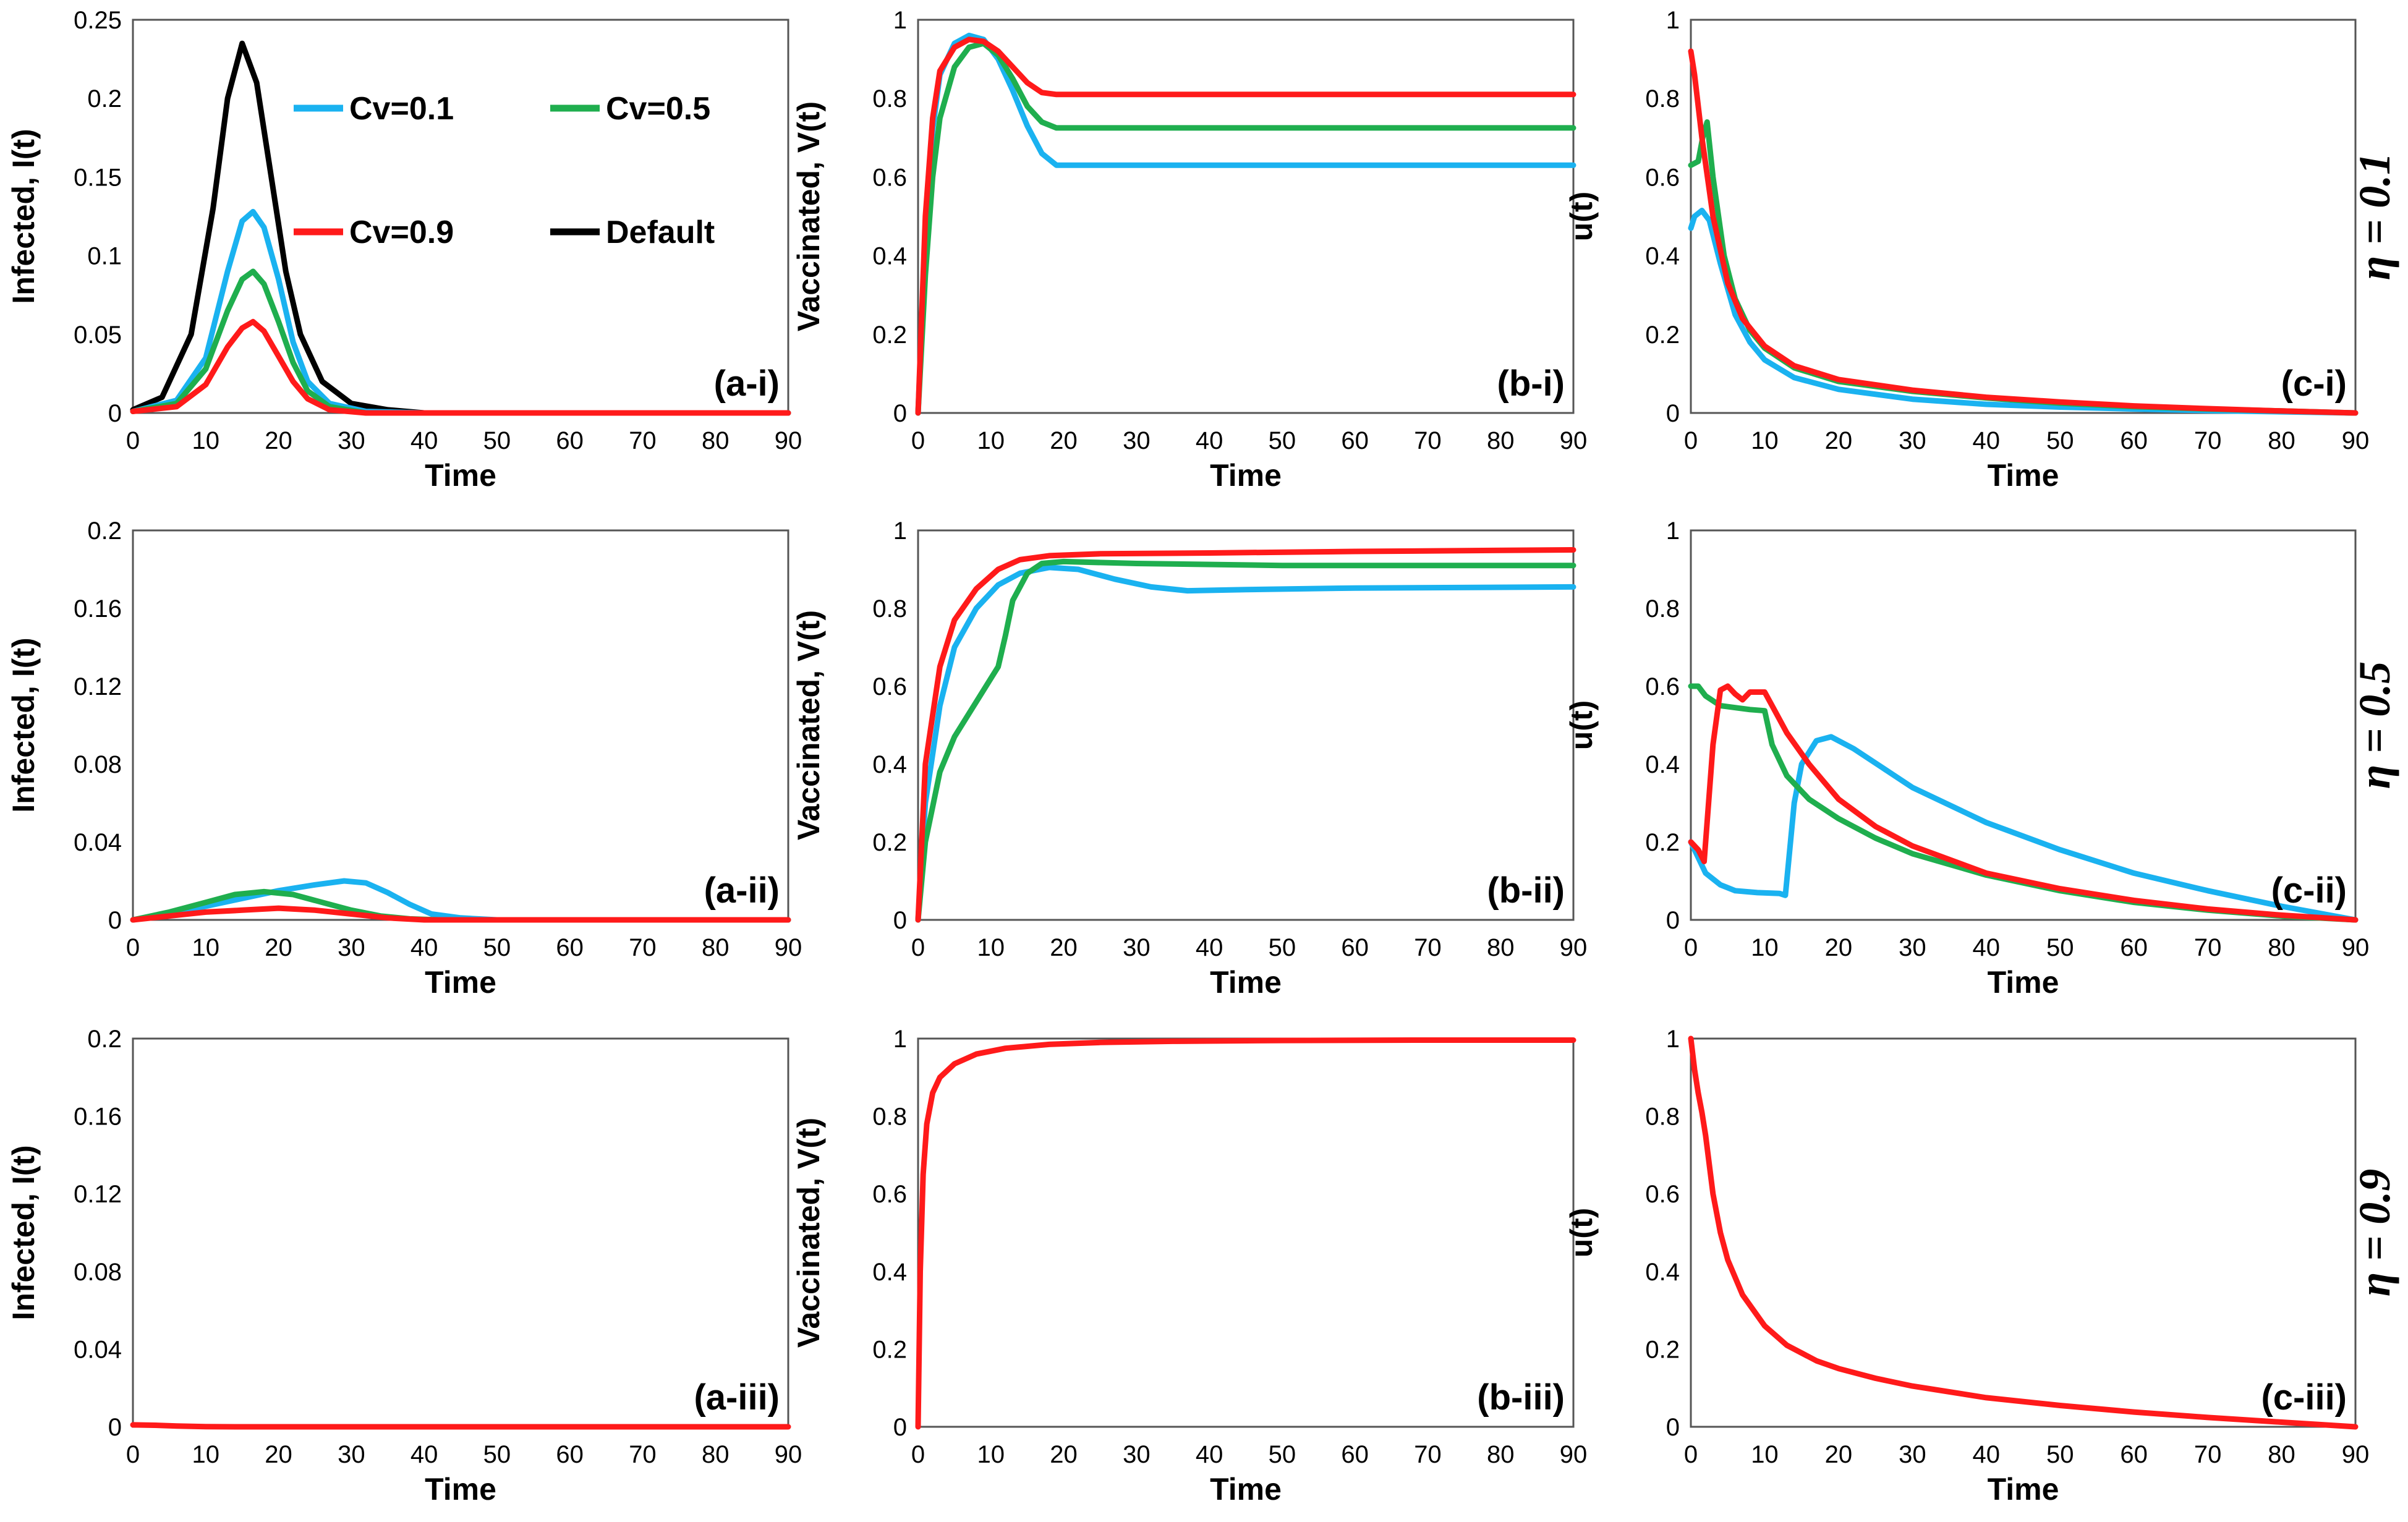 The height and width of the screenshot is (1522, 2408). I want to click on panel-label: (a-ii), so click(742, 890).